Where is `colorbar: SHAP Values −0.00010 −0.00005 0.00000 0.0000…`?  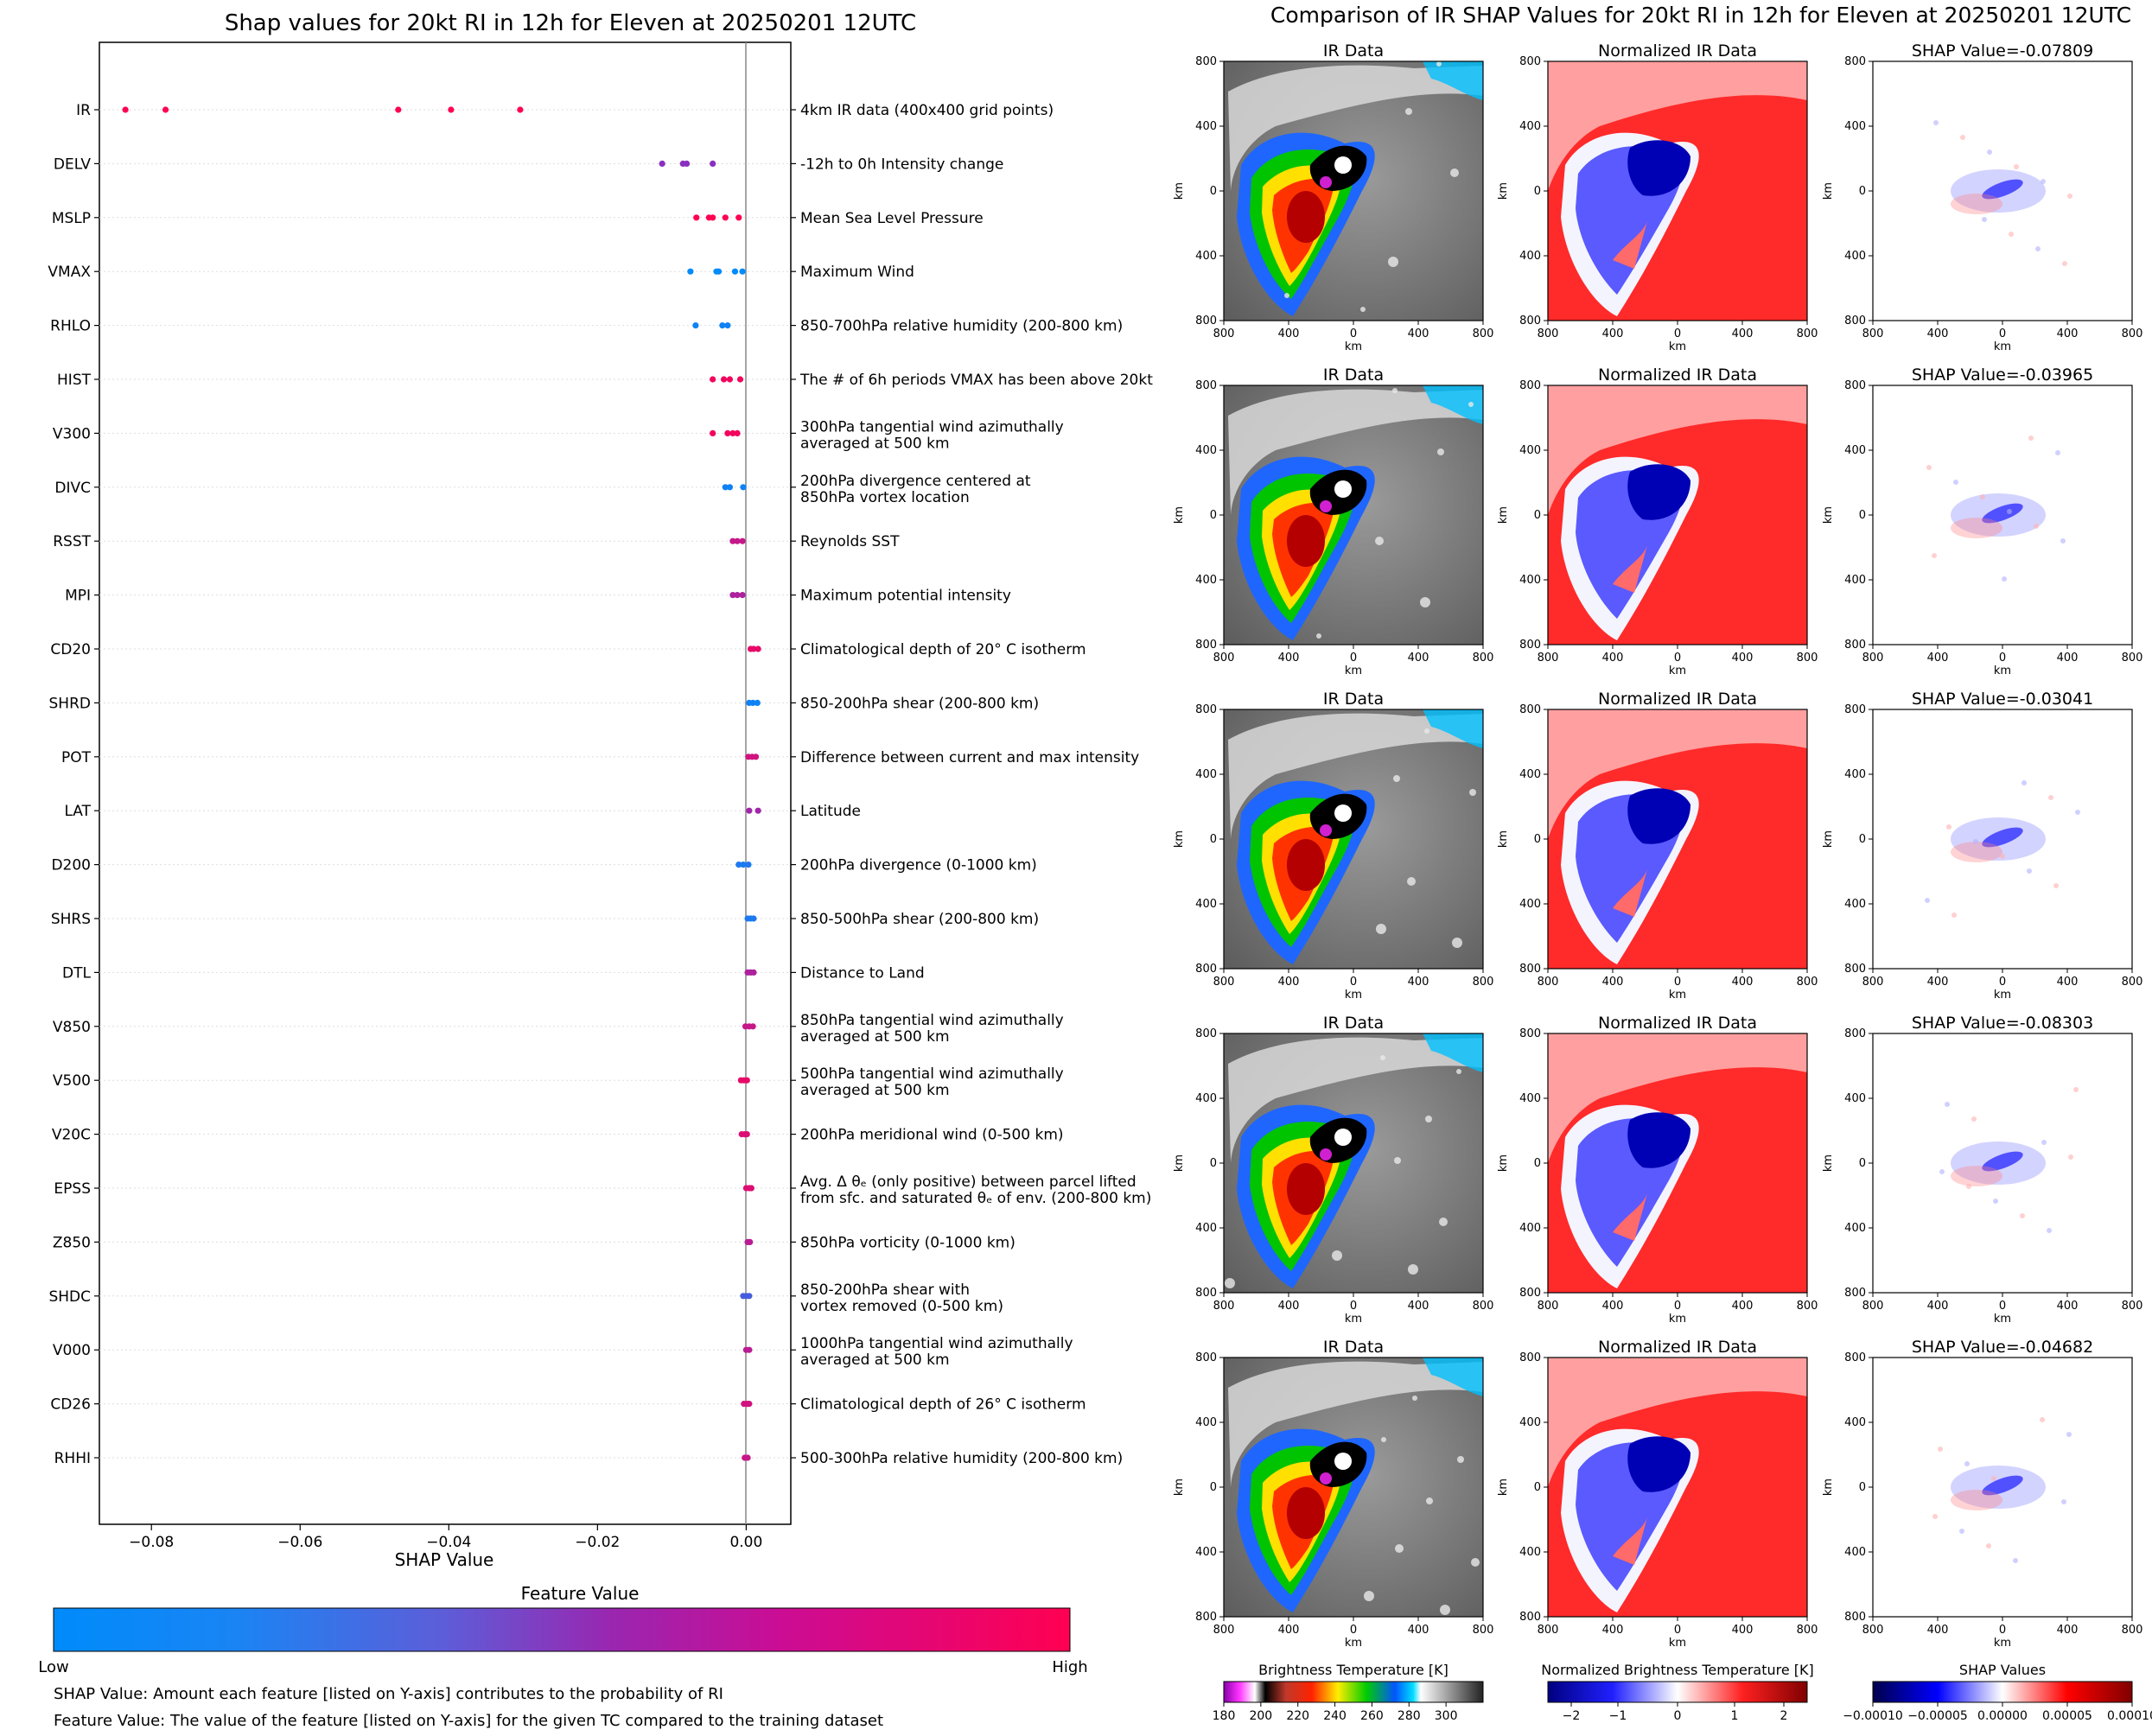 colorbar: SHAP Values −0.00010 −0.00005 0.00000 0.0000… is located at coordinates (1997, 1692).